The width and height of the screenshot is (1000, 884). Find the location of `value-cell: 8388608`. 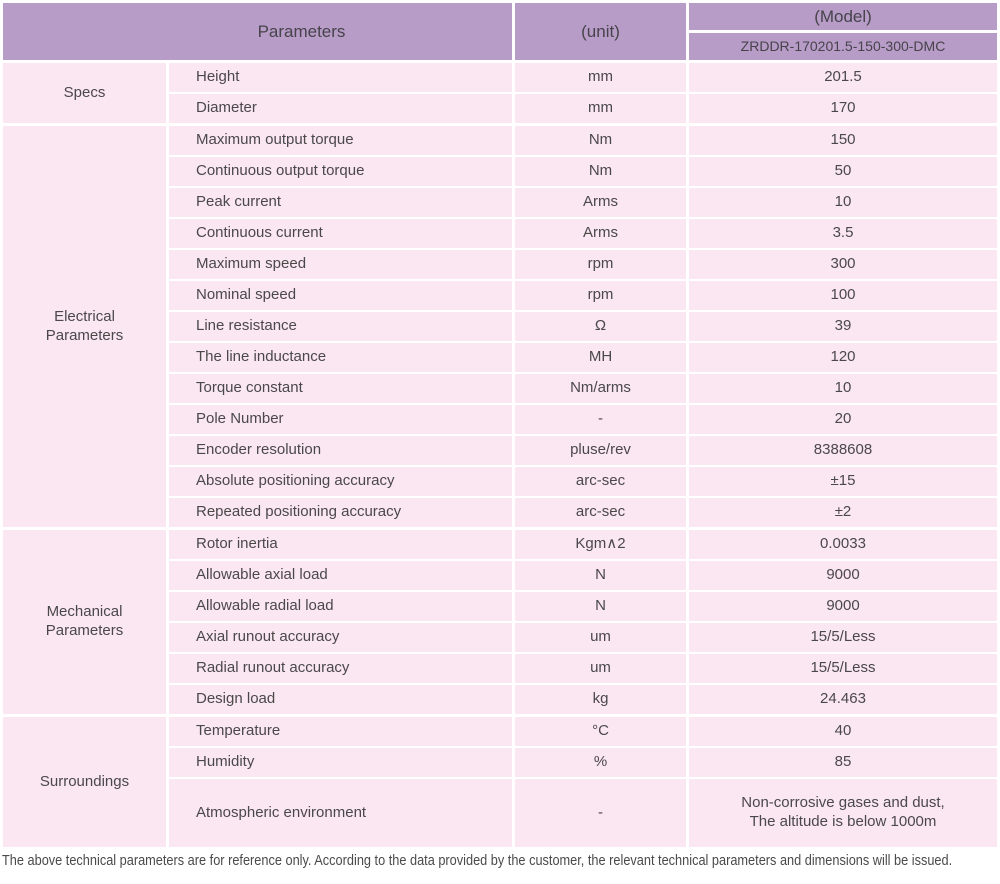

value-cell: 8388608 is located at coordinates (843, 450).